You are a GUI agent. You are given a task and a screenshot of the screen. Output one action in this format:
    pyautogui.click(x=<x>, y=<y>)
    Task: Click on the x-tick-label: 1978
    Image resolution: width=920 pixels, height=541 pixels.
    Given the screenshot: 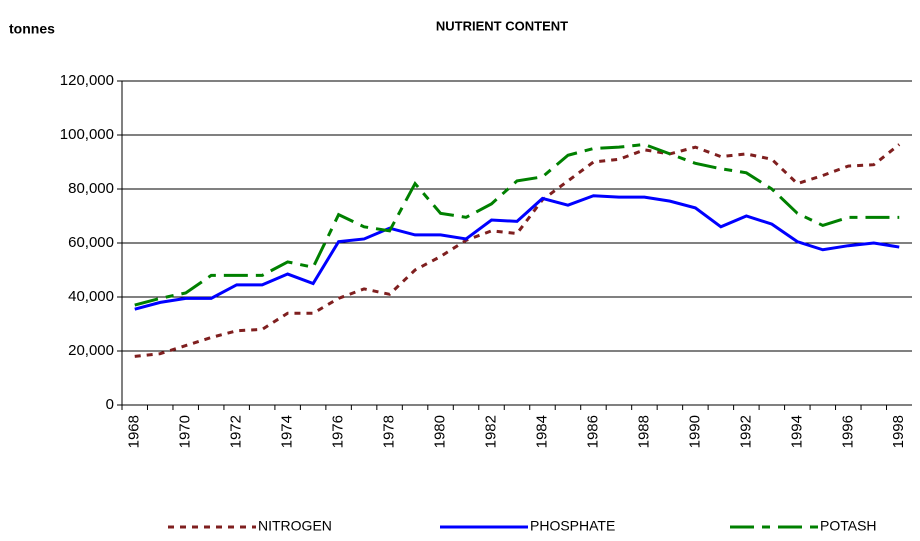 What is the action you would take?
    pyautogui.click(x=389, y=431)
    